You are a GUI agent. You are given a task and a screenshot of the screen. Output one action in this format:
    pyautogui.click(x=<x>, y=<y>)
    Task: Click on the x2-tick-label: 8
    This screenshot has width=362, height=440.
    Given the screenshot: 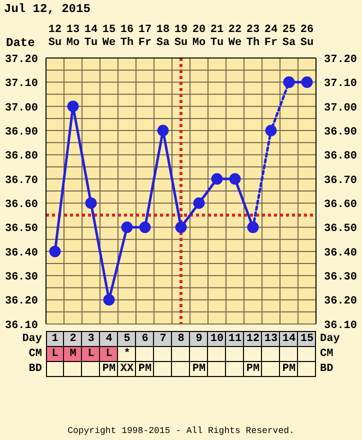 What is the action you would take?
    pyautogui.click(x=181, y=339)
    